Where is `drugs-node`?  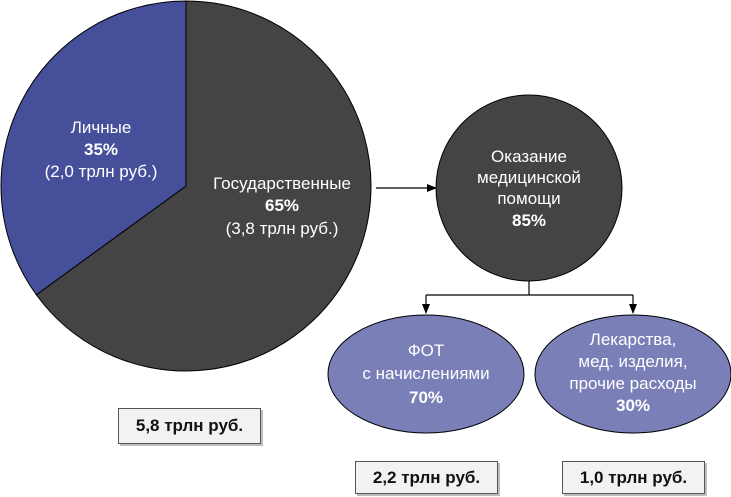
drugs-node is located at coordinates (632, 374).